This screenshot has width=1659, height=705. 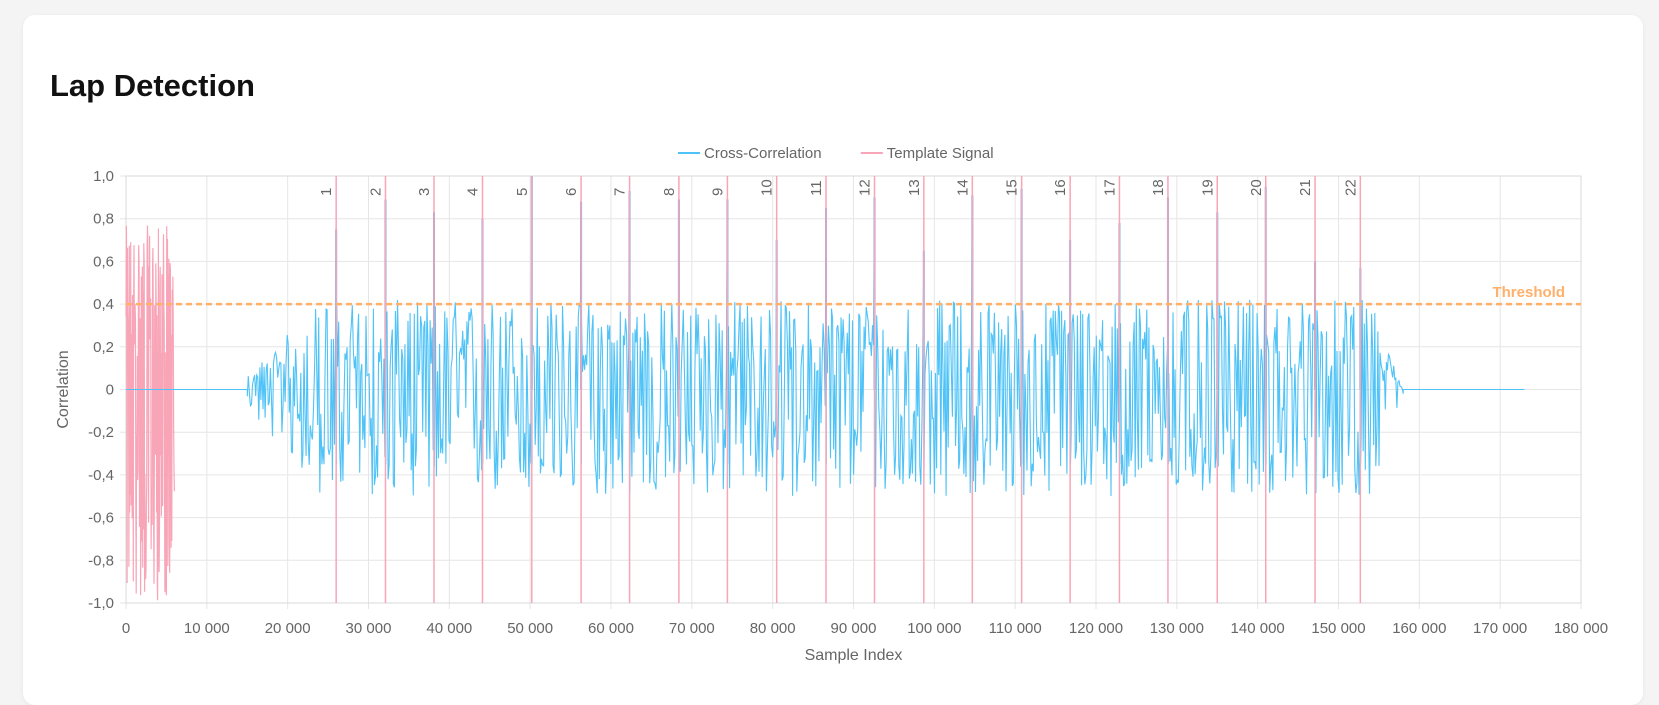 I want to click on lap-marker-label: 2, so click(x=375, y=192).